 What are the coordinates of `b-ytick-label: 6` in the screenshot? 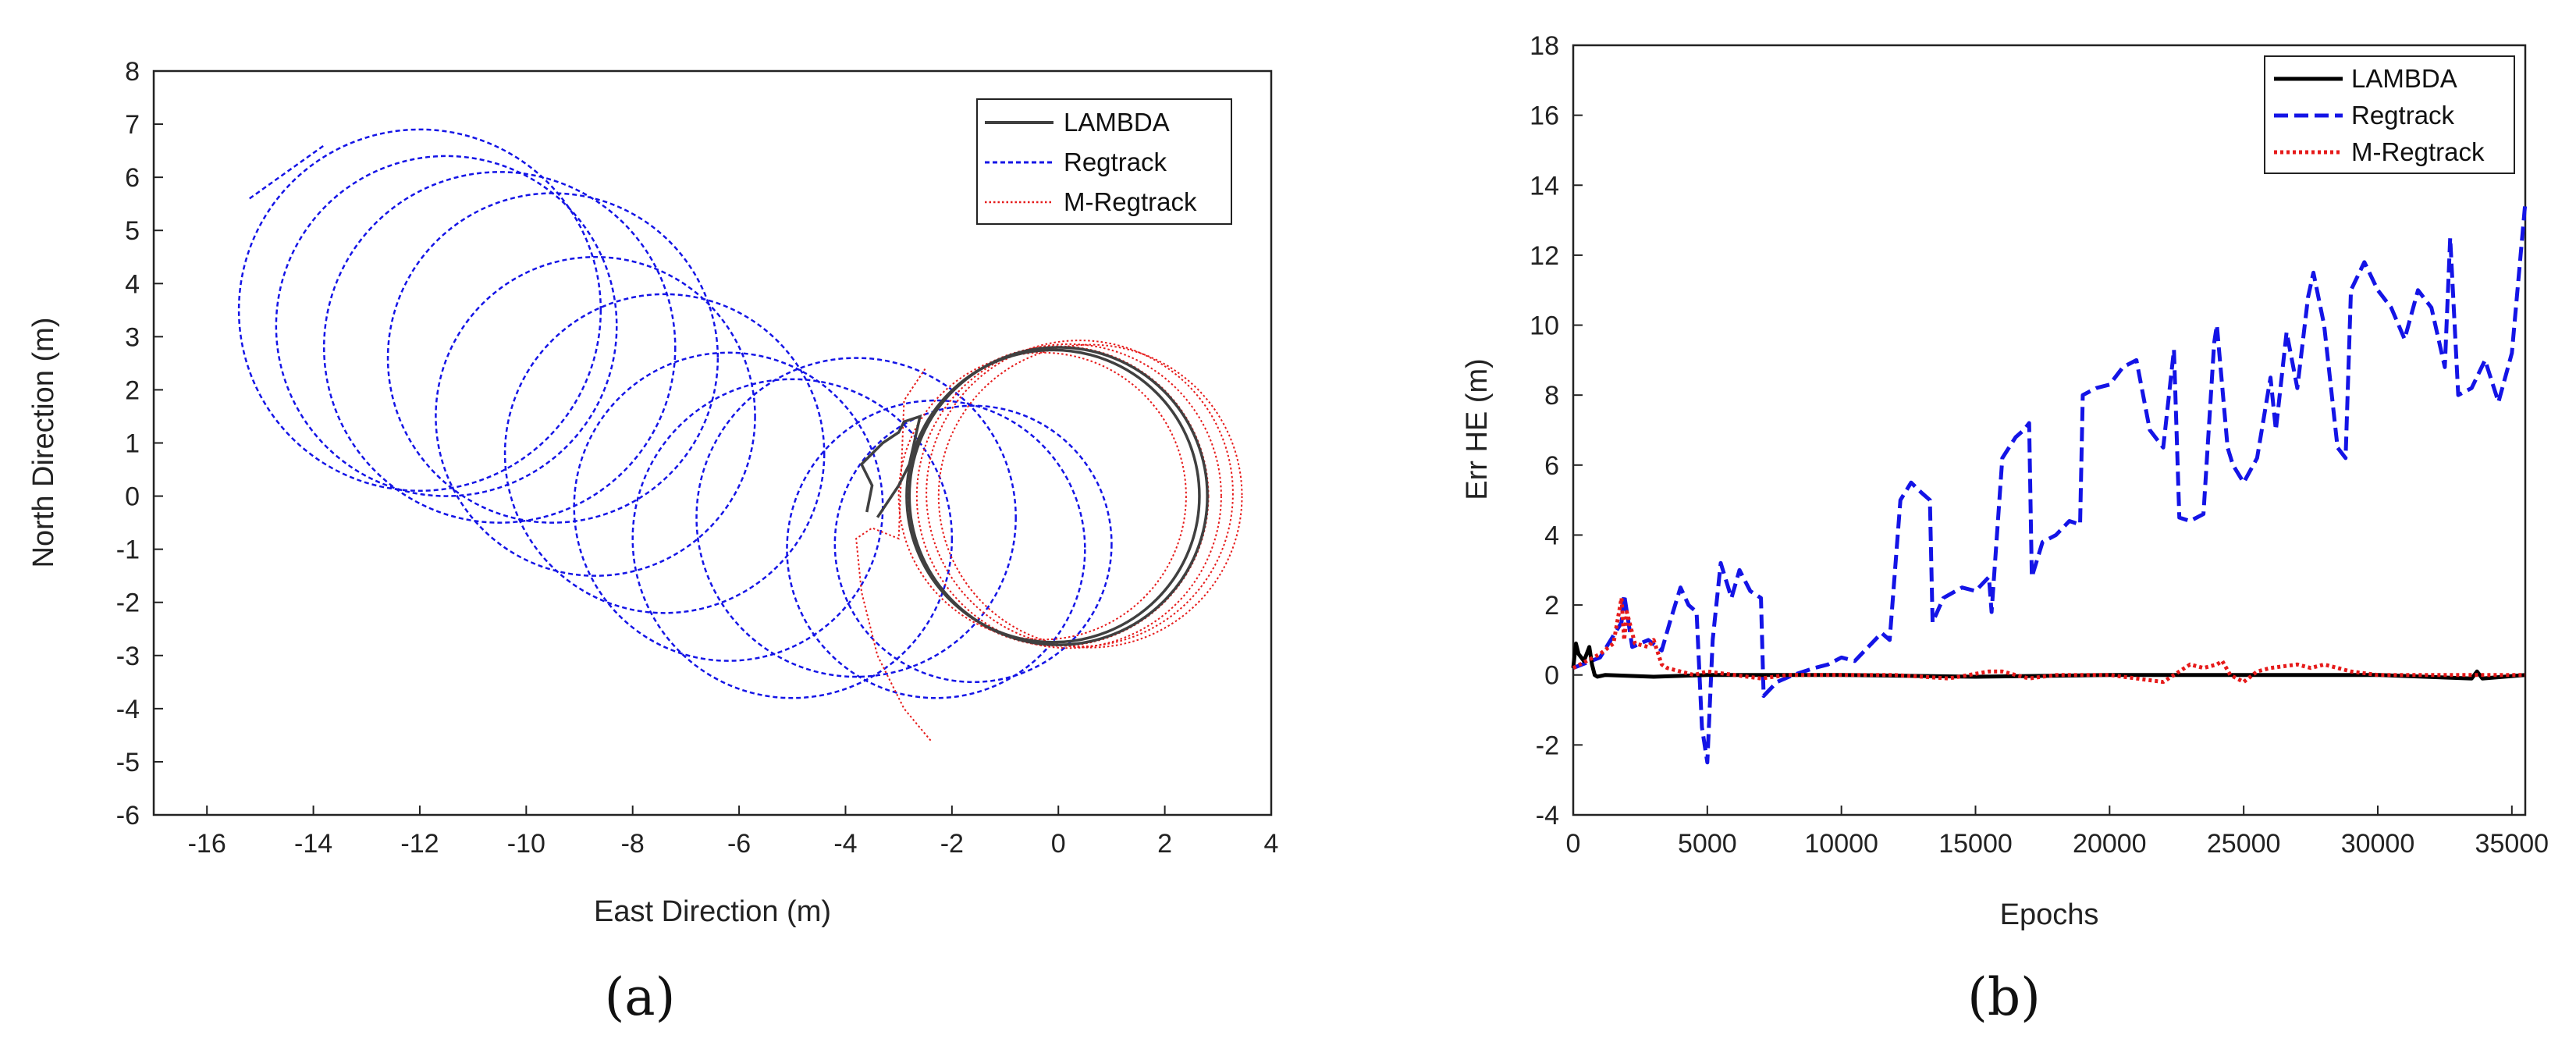 It's located at (1552, 466).